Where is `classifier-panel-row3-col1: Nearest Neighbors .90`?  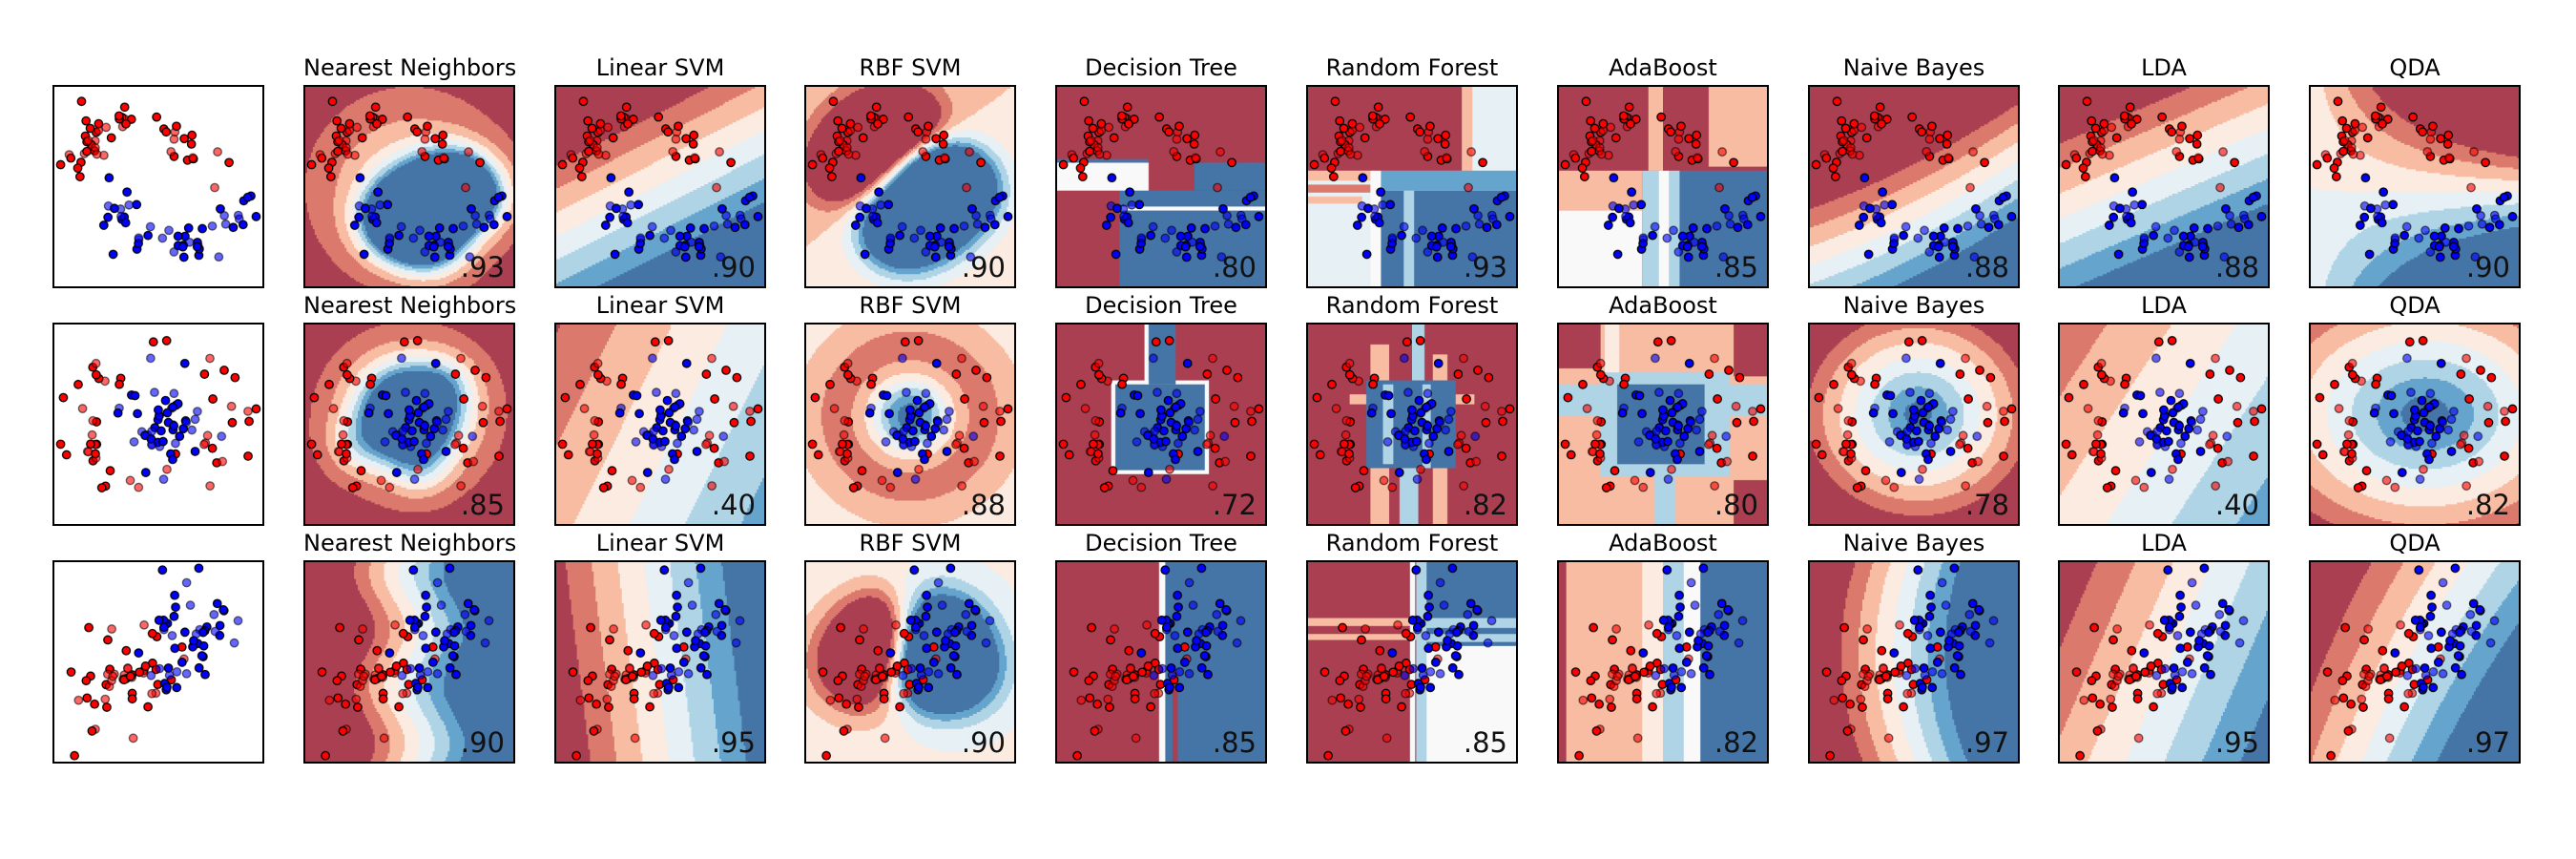 classifier-panel-row3-col1: Nearest Neighbors .90 is located at coordinates (409, 647).